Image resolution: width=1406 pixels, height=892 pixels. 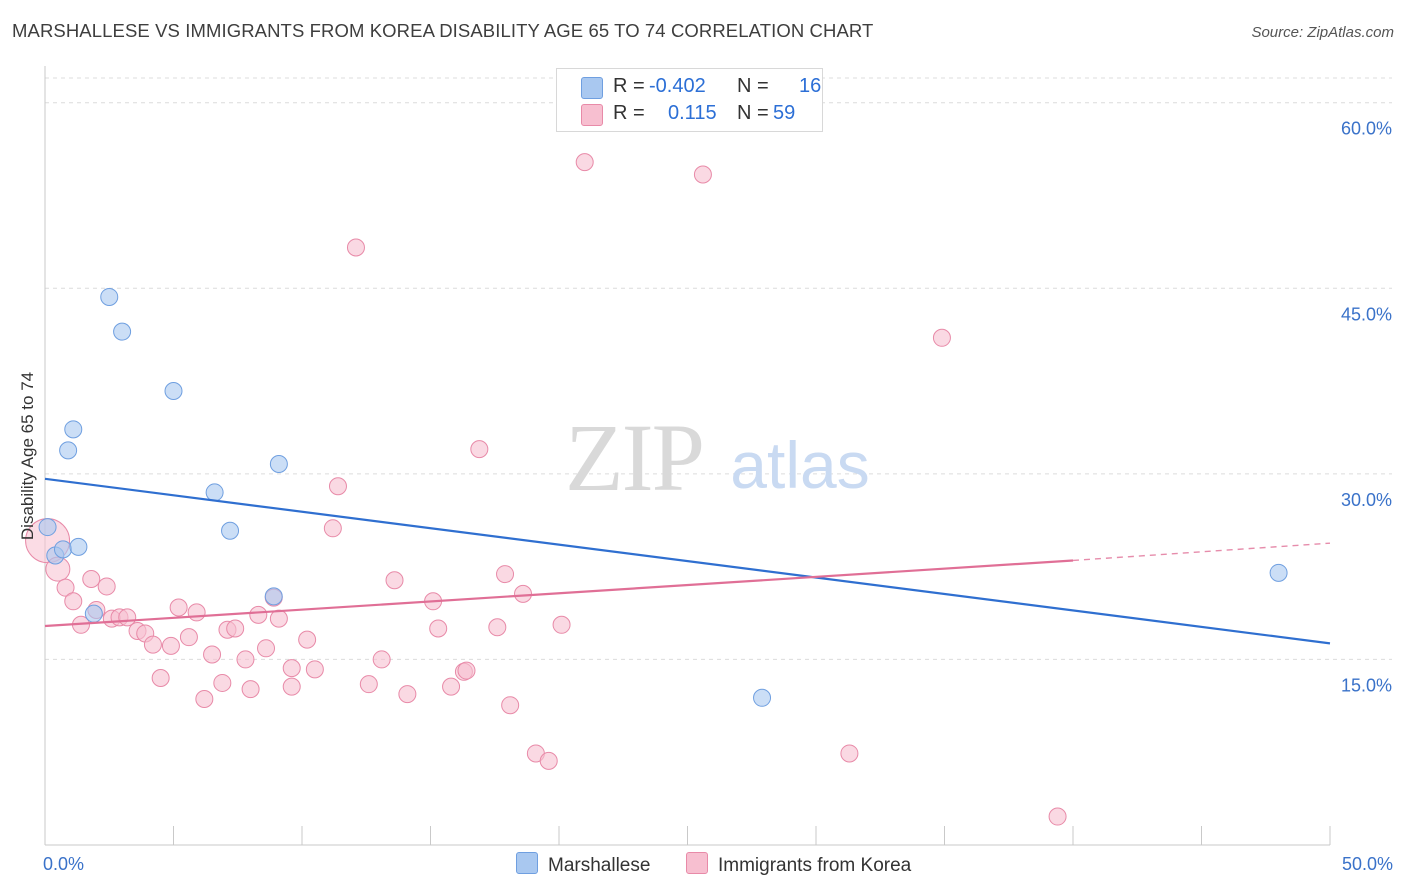 What do you see at coordinates (810, 86) in the screenshot?
I see `legend-n-value: 16` at bounding box center [810, 86].